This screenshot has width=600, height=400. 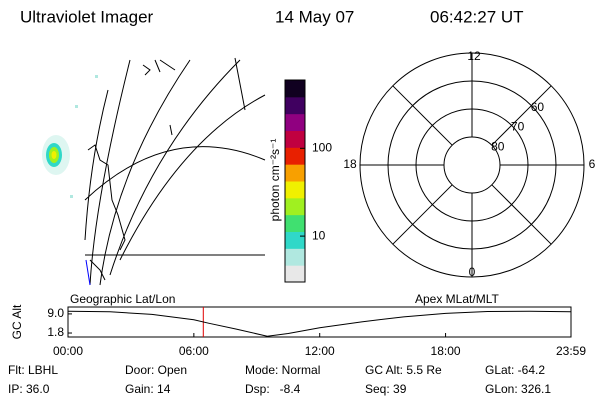 I want to click on colorbar-tick-label: 100, so click(x=322, y=147).